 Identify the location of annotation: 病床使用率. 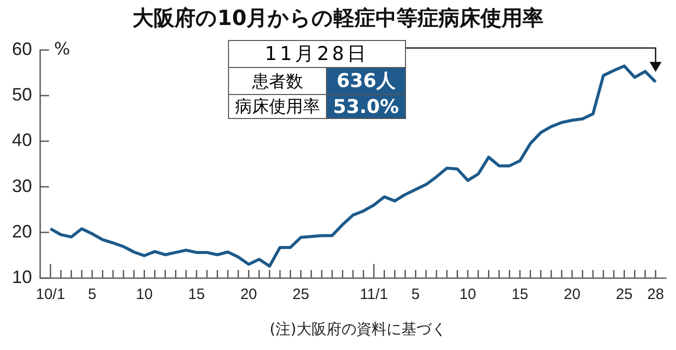
(277, 106).